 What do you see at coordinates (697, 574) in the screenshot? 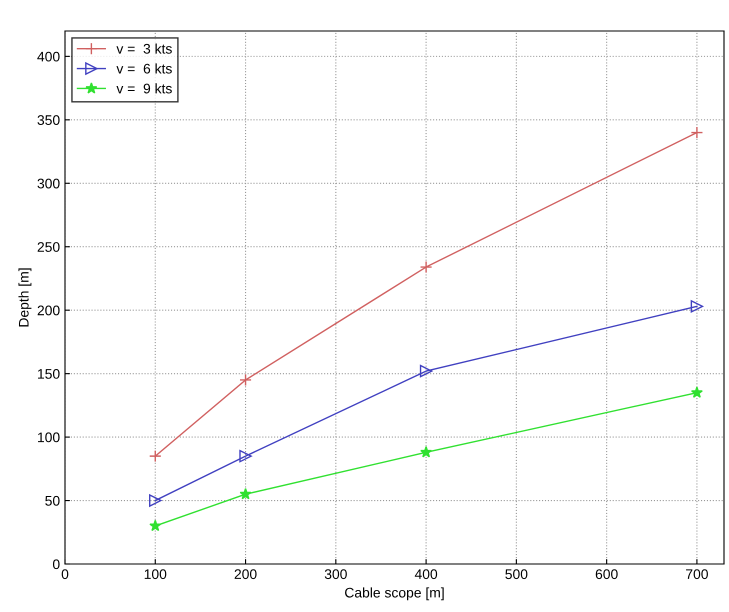
I see `x-tick-label: 700` at bounding box center [697, 574].